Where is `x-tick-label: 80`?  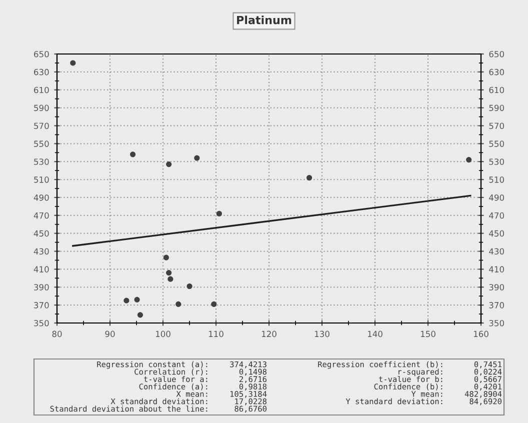
x-tick-label: 80 is located at coordinates (57, 334).